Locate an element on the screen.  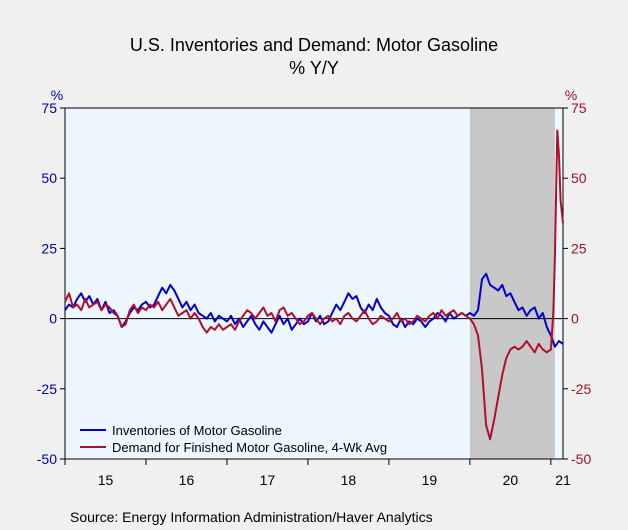
x-tick-label: 21 is located at coordinates (563, 480).